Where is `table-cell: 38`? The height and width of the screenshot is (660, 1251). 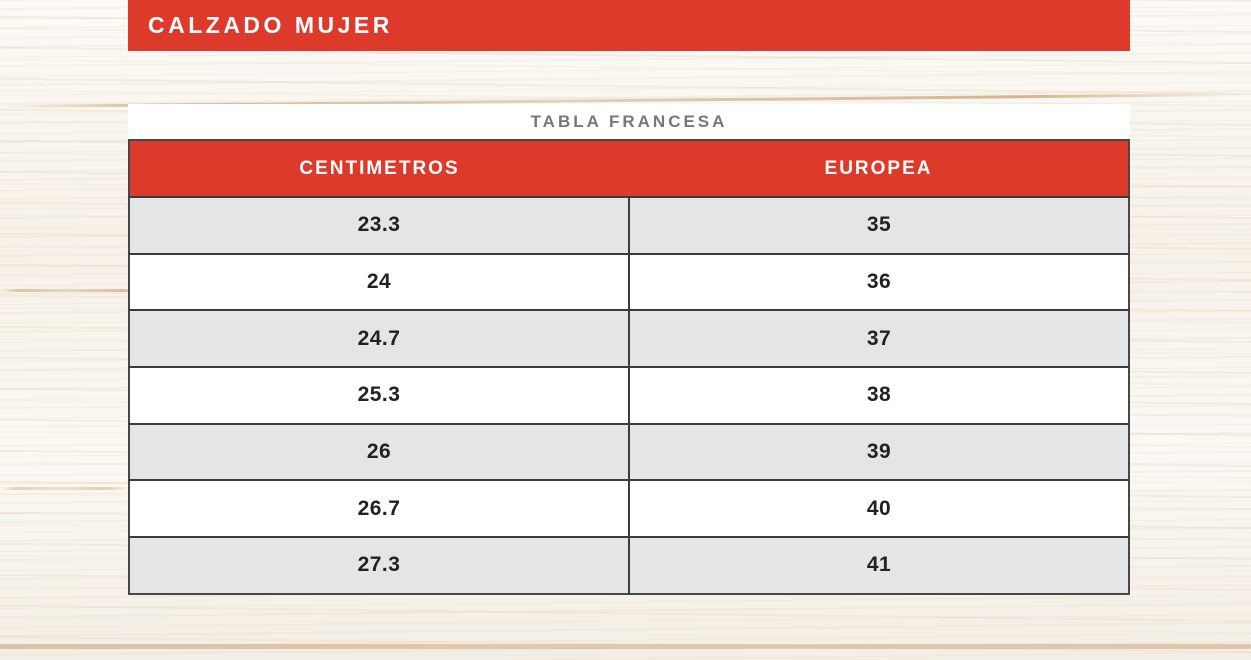 table-cell: 38 is located at coordinates (878, 395).